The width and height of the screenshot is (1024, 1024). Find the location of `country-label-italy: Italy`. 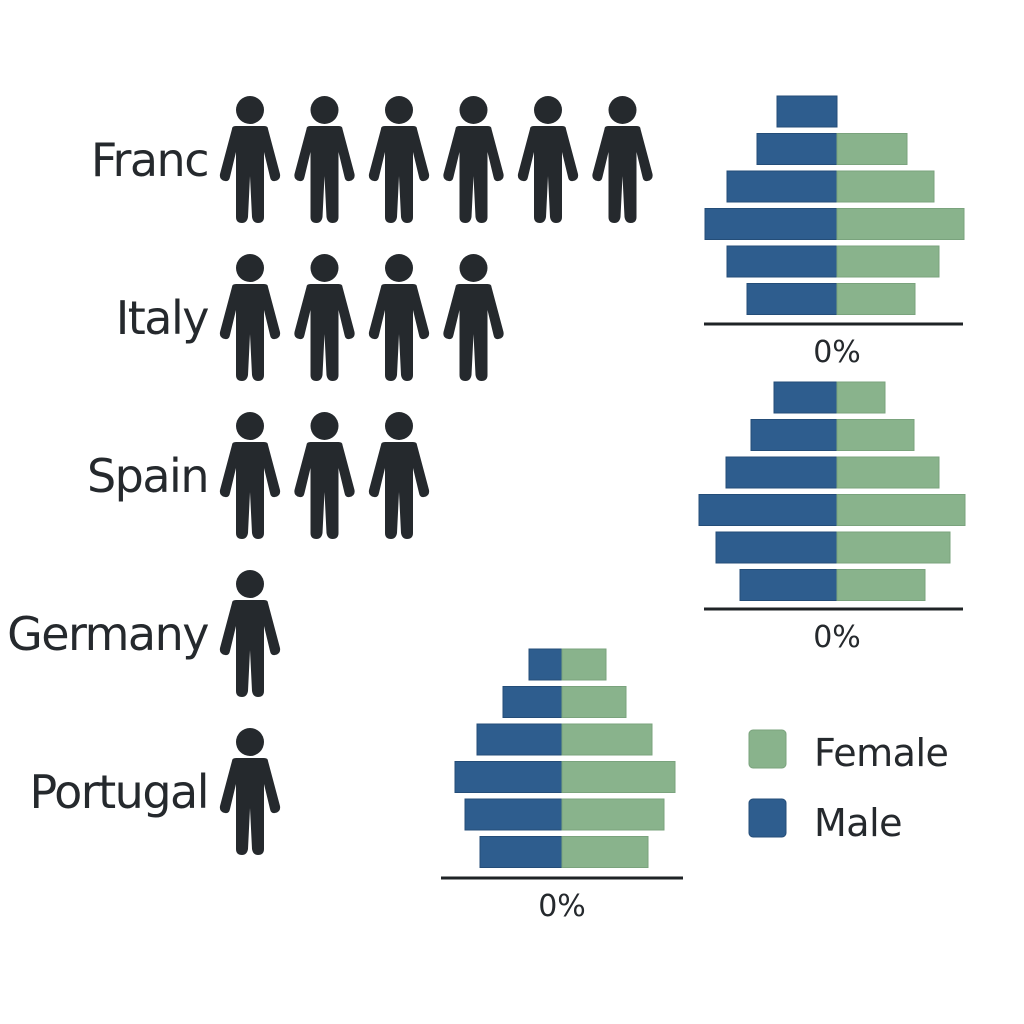

country-label-italy: Italy is located at coordinates (162, 318).